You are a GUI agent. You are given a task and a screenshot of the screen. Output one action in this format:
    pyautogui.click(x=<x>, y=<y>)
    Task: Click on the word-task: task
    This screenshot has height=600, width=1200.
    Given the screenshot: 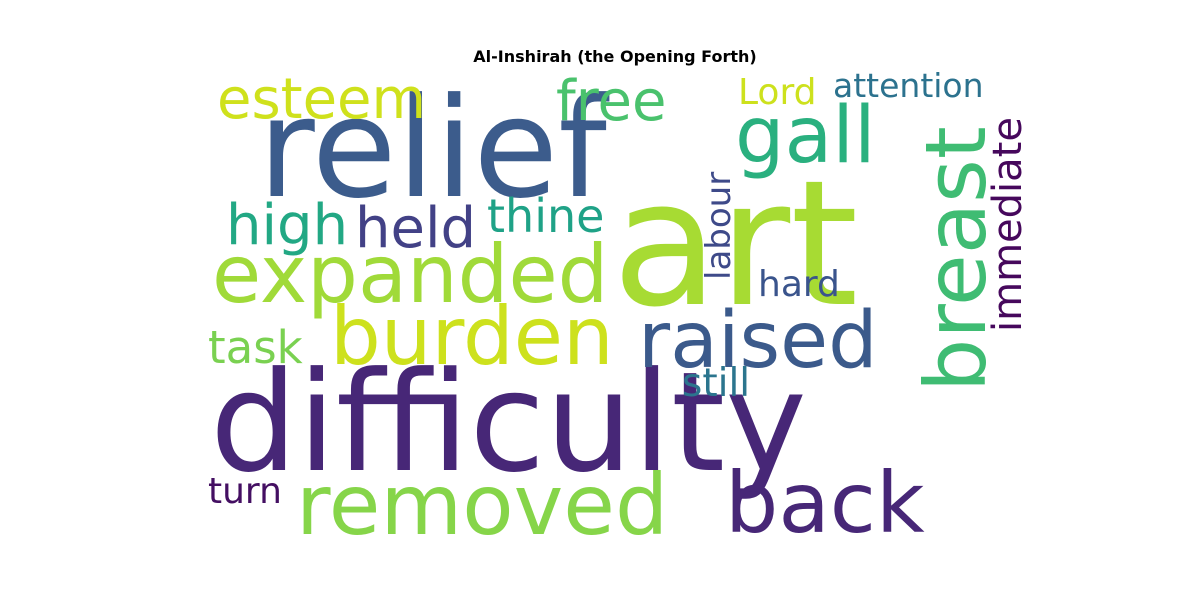 What is the action you would take?
    pyautogui.click(x=255, y=347)
    